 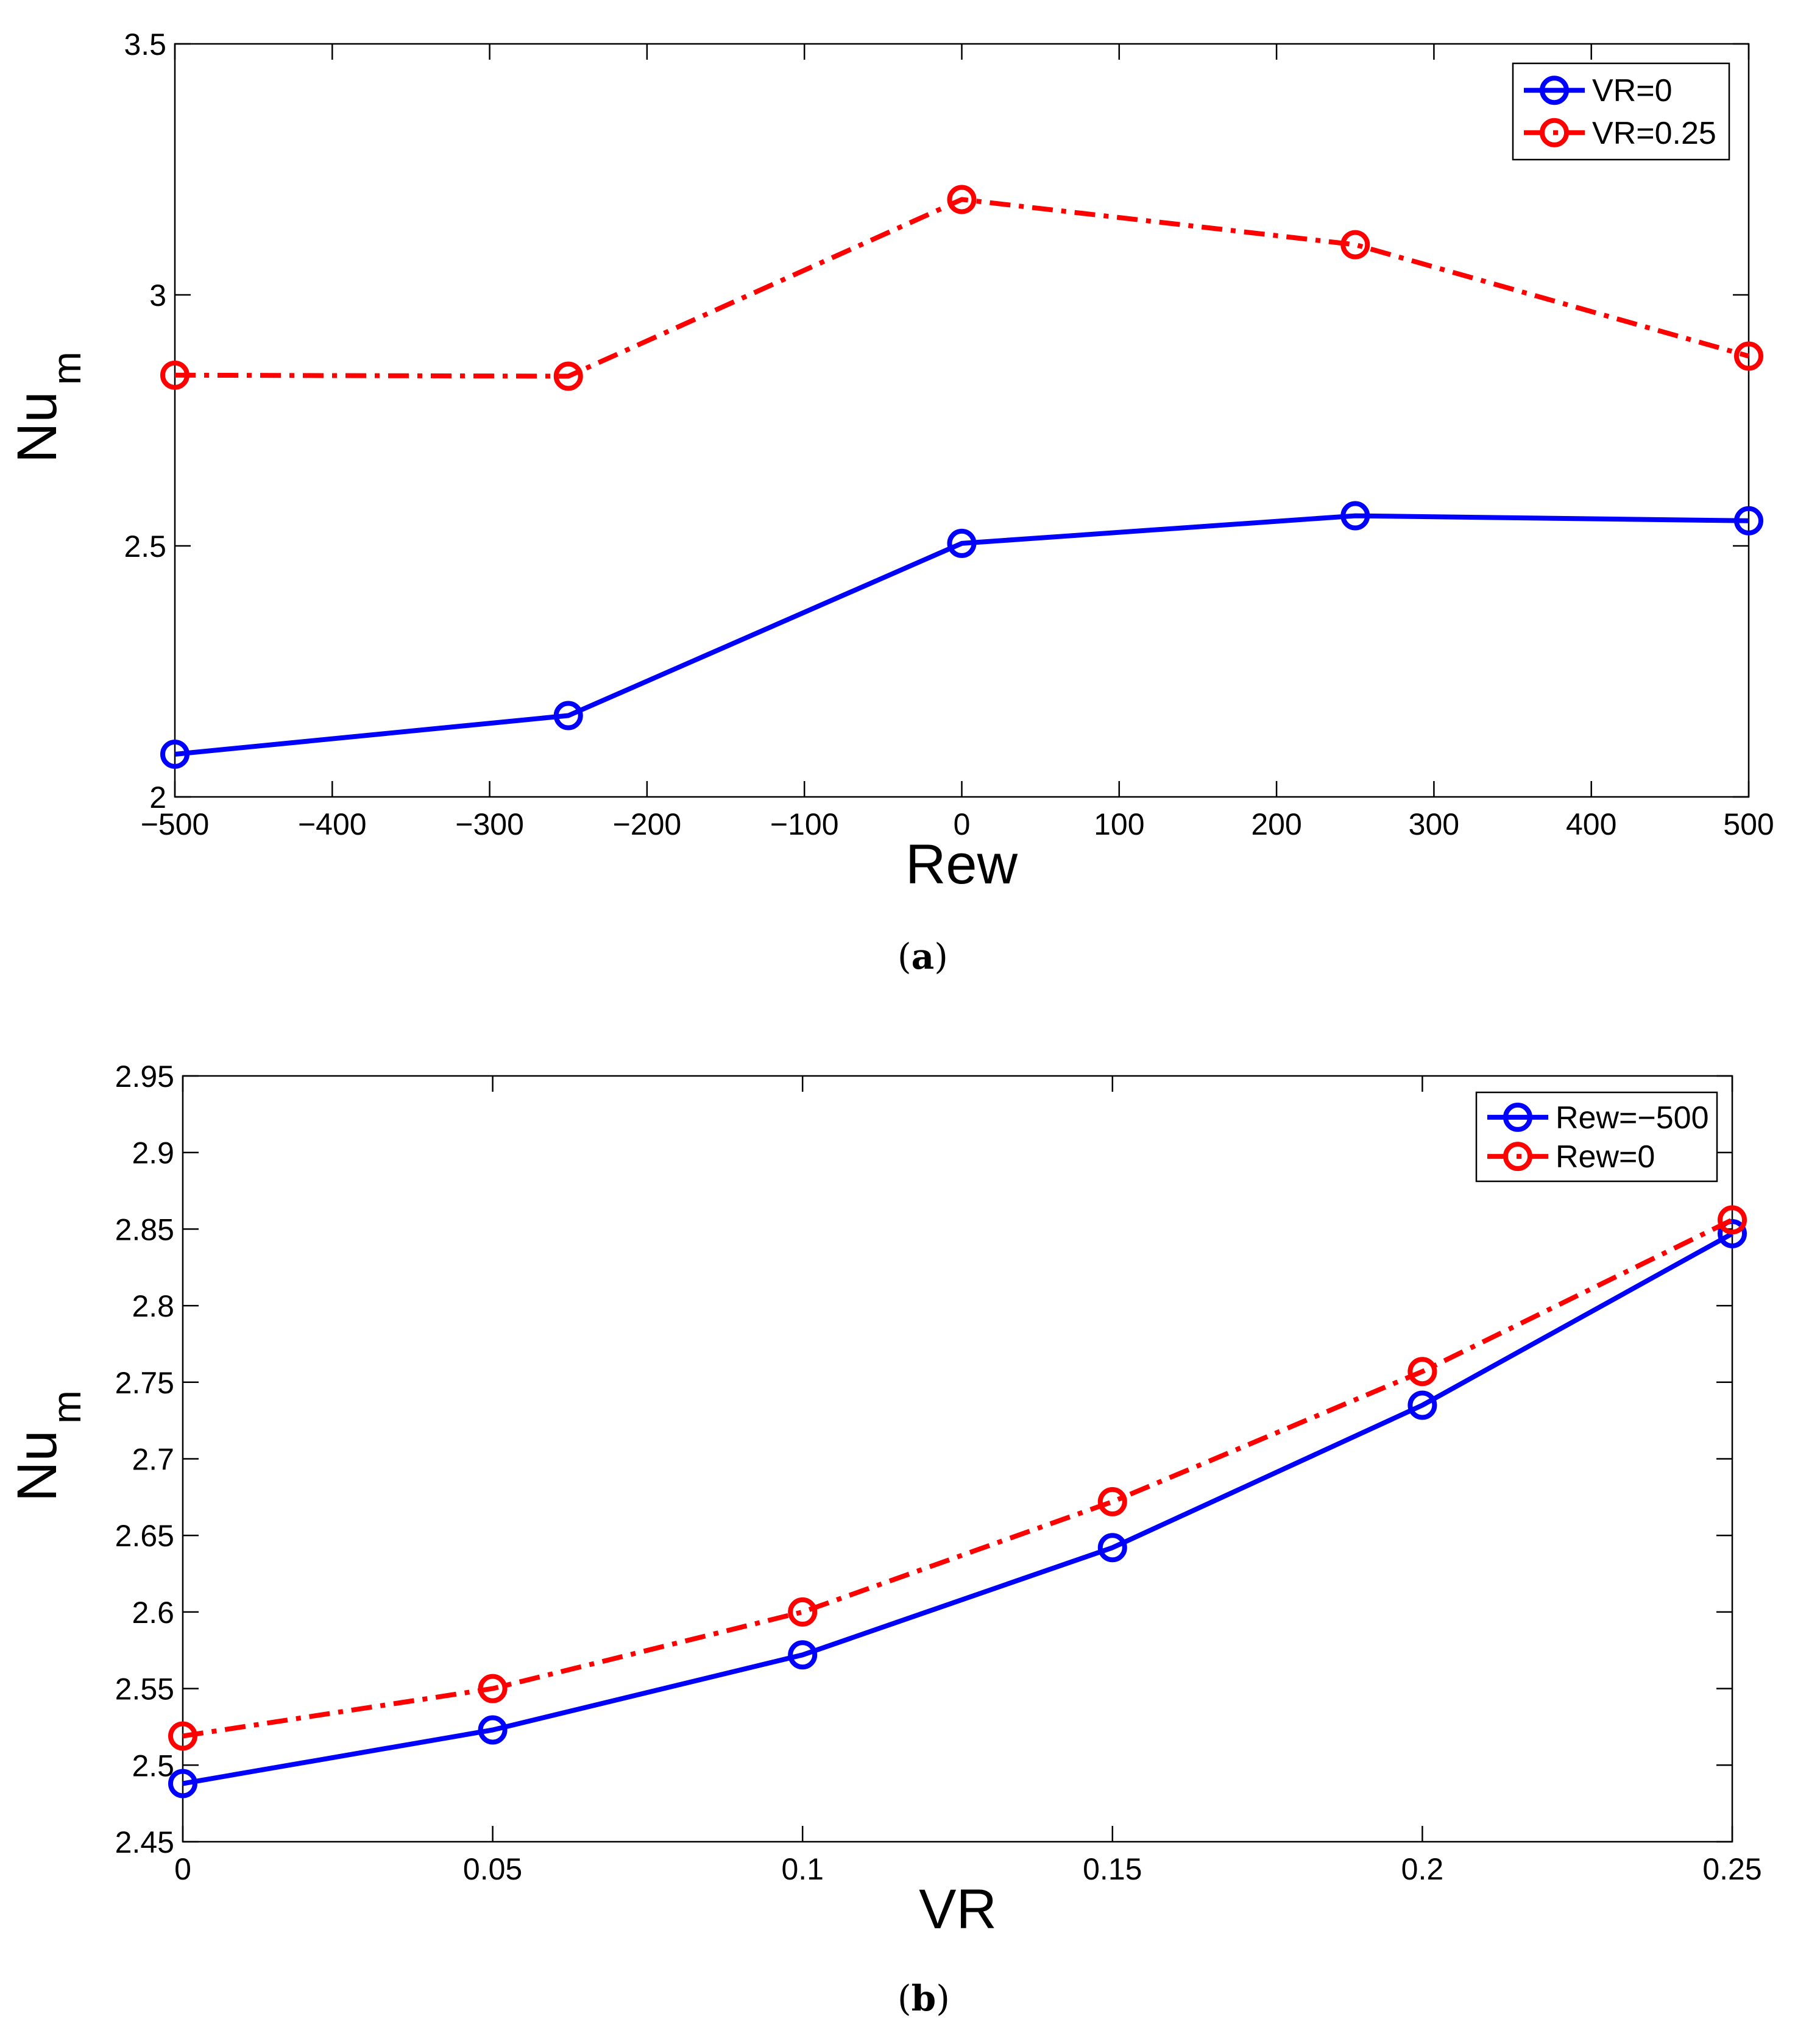 I want to click on y-tick-label: 3, so click(x=158, y=295).